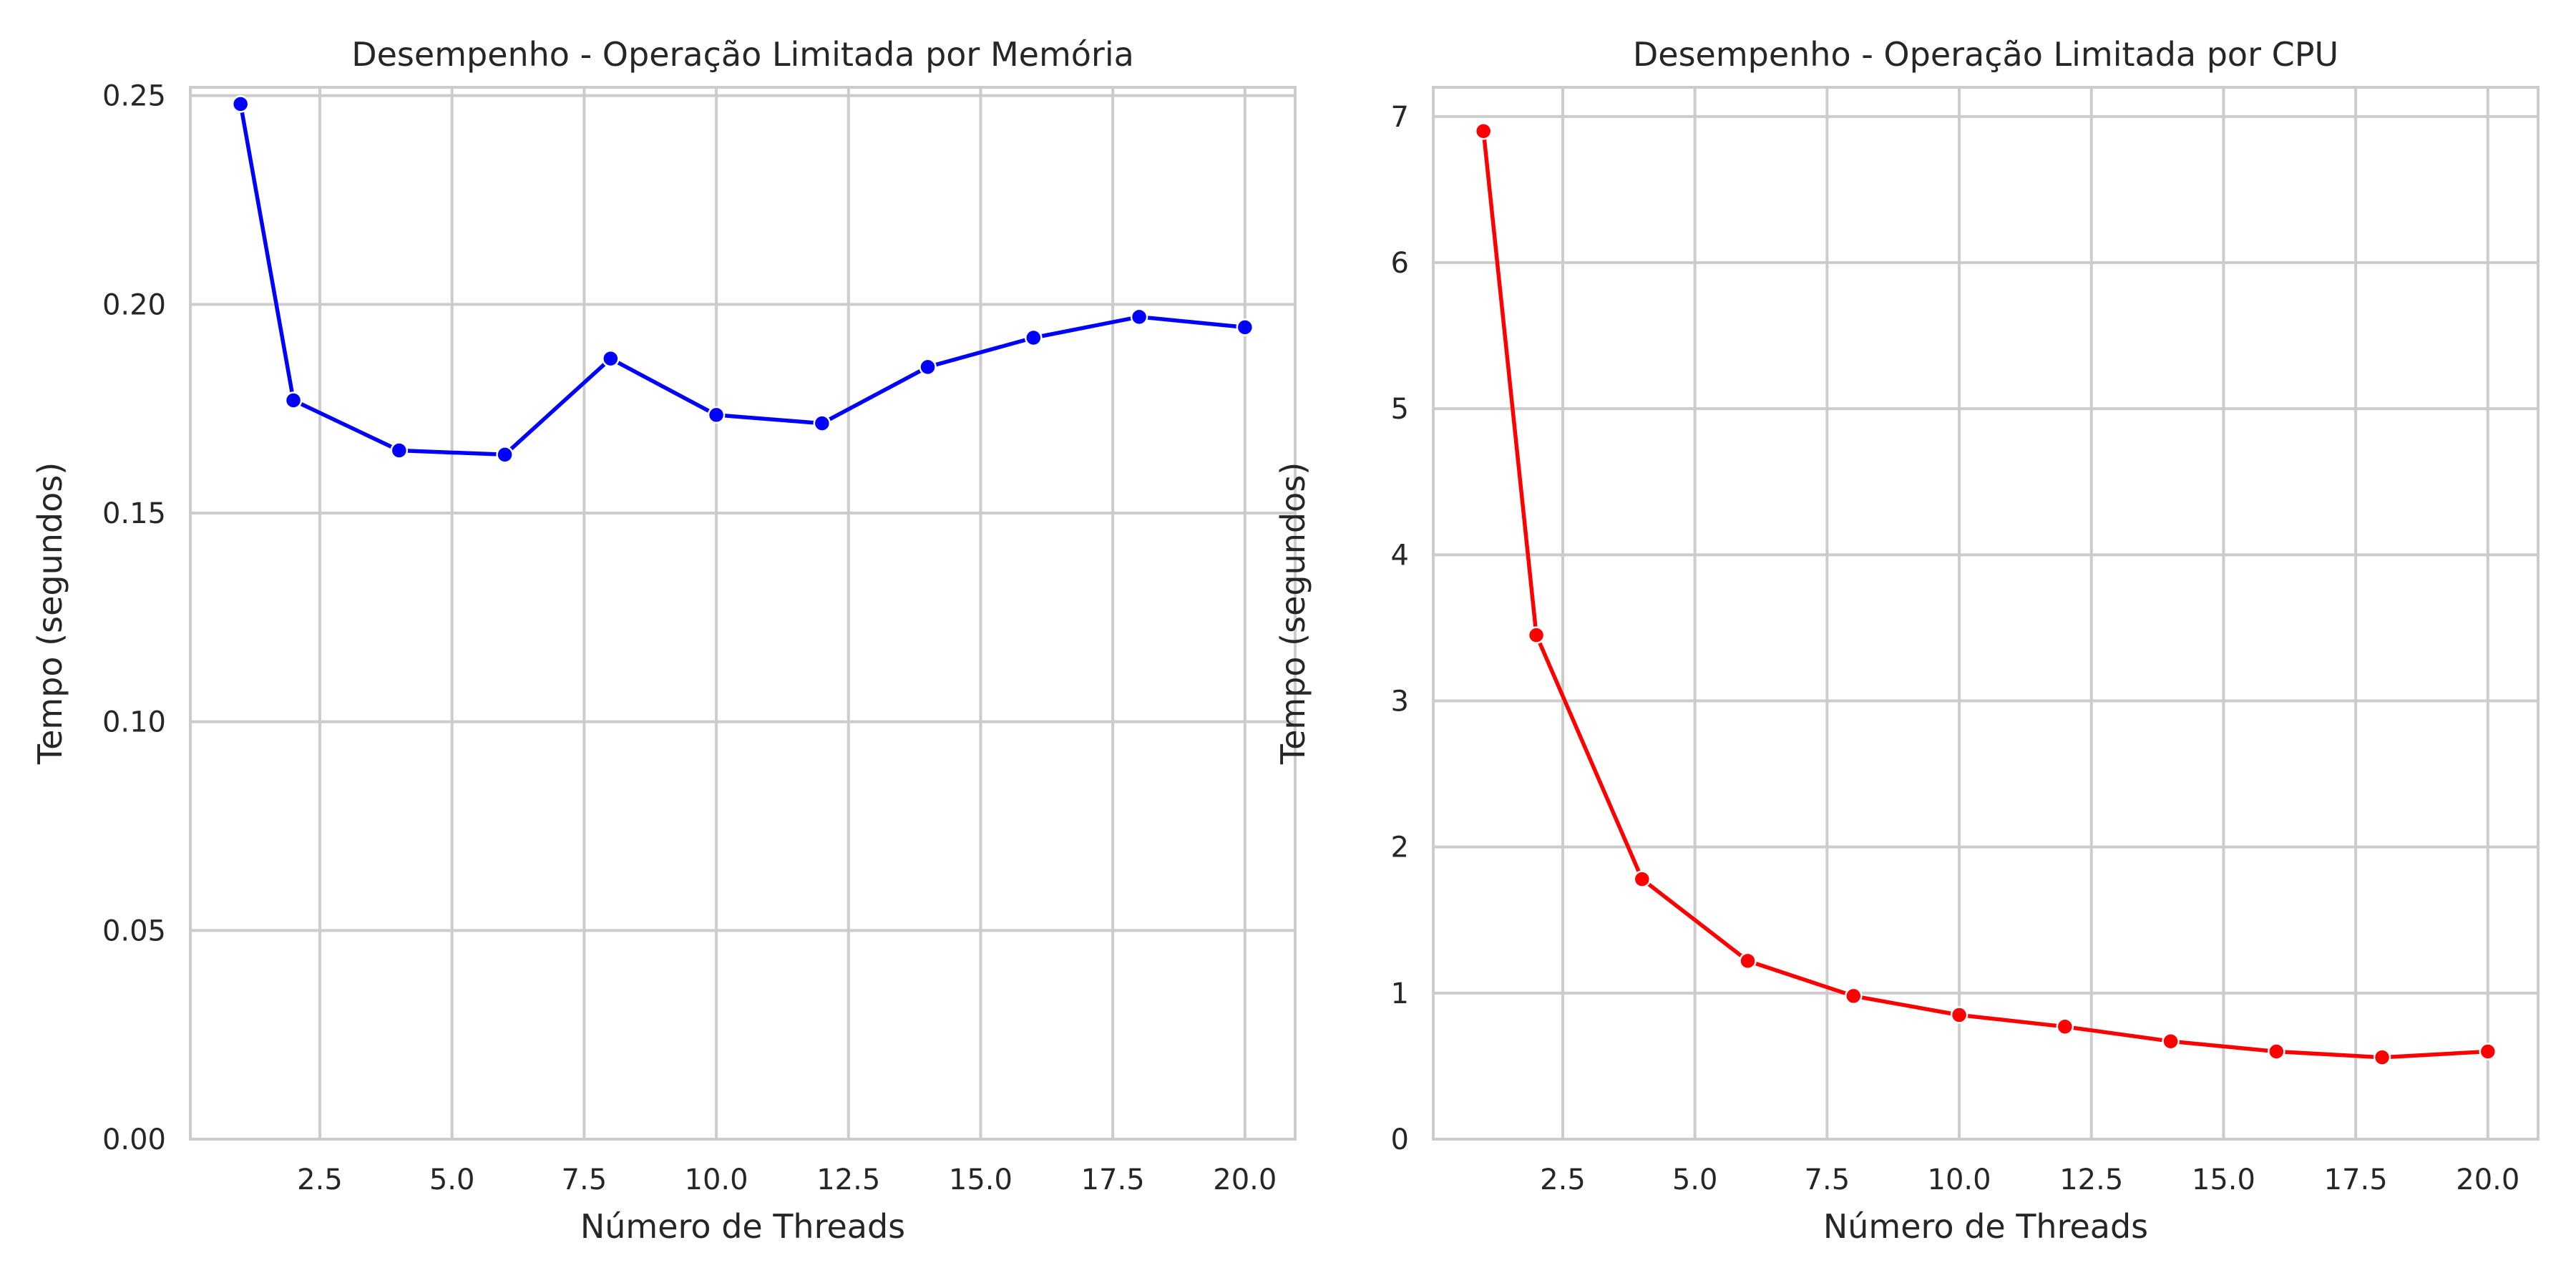 The image size is (2576, 1288). Describe the element at coordinates (134, 96) in the screenshot. I see `y-tick-label: 0.25` at that location.